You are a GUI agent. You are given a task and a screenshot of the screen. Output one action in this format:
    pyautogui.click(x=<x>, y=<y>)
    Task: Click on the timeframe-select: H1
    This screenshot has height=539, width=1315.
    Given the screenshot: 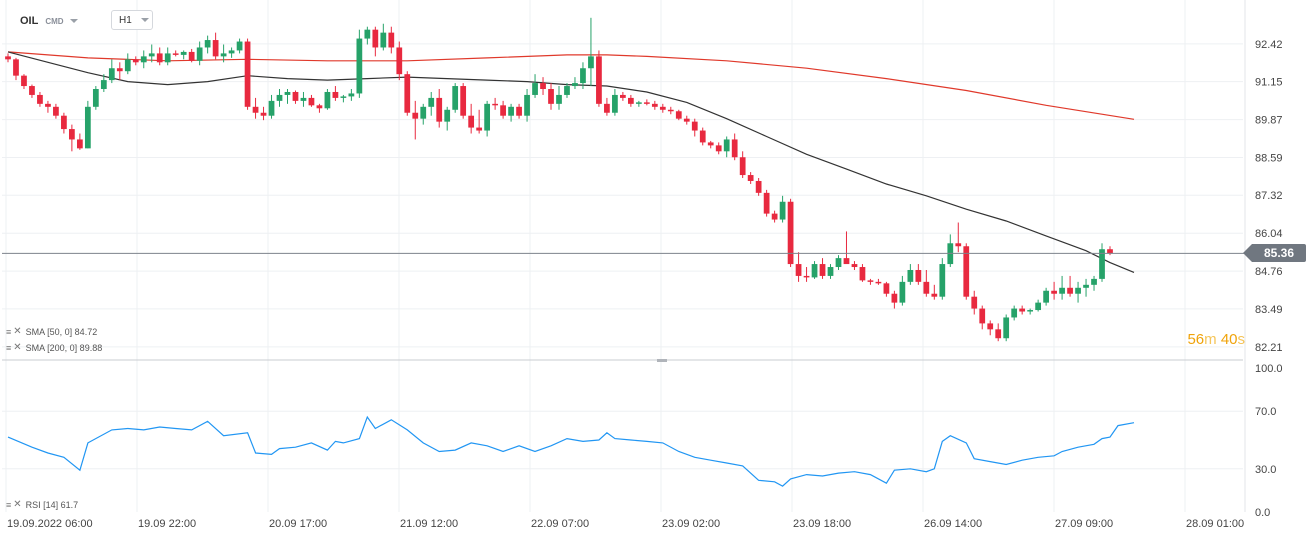 What is the action you would take?
    pyautogui.click(x=132, y=20)
    